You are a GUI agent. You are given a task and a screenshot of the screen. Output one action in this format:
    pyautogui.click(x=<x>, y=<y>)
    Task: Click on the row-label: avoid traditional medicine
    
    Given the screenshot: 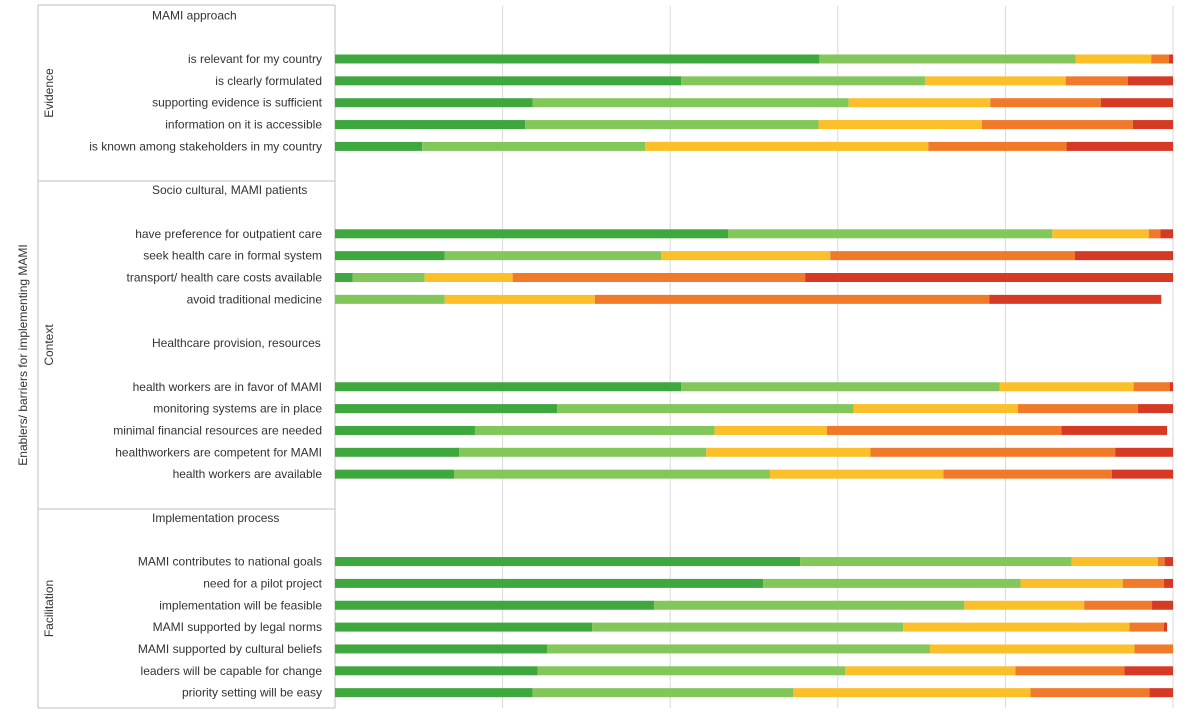 What is the action you would take?
    pyautogui.click(x=255, y=299)
    